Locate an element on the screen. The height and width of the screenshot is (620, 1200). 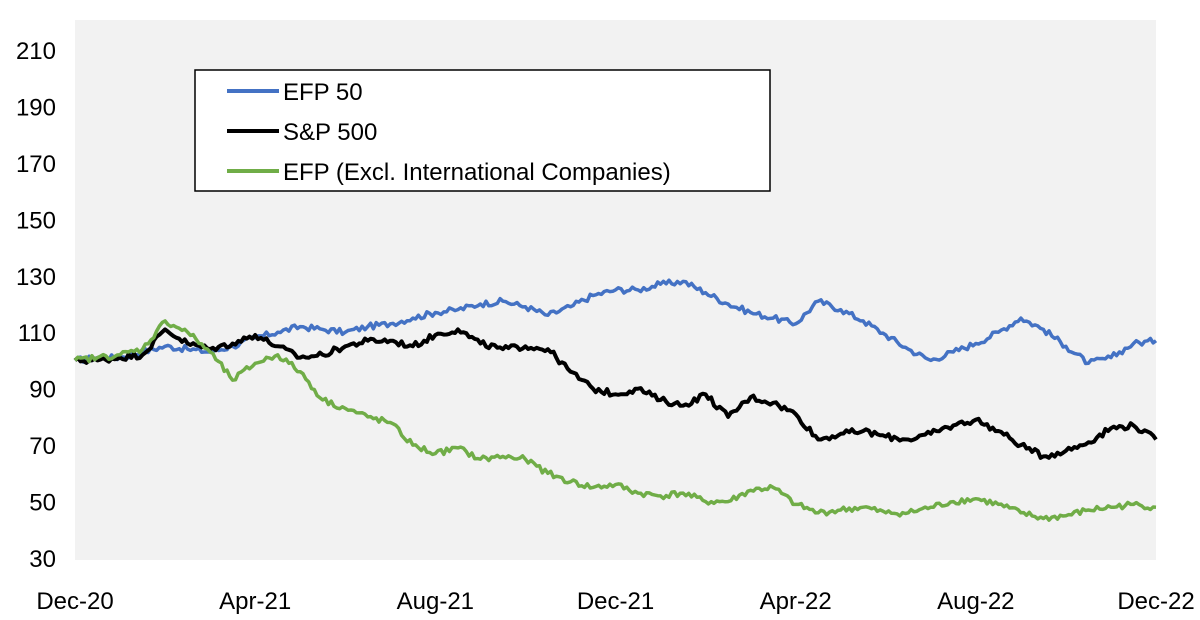
x-tick-label: Dec-21 is located at coordinates (615, 601).